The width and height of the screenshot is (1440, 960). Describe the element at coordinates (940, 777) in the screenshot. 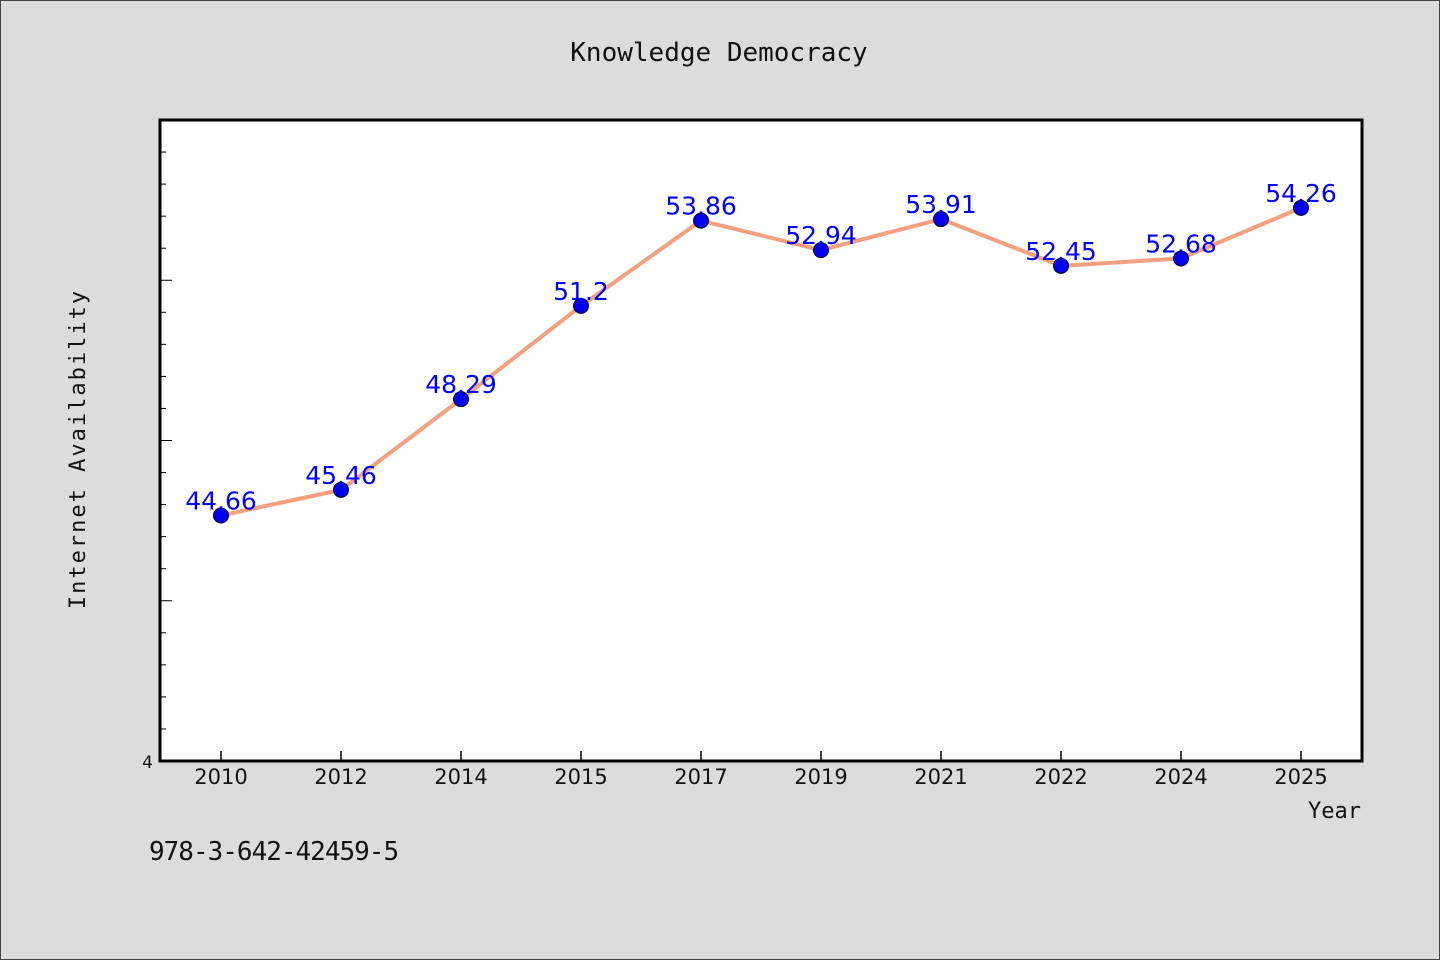

I see `x-tick-label: 2021` at that location.